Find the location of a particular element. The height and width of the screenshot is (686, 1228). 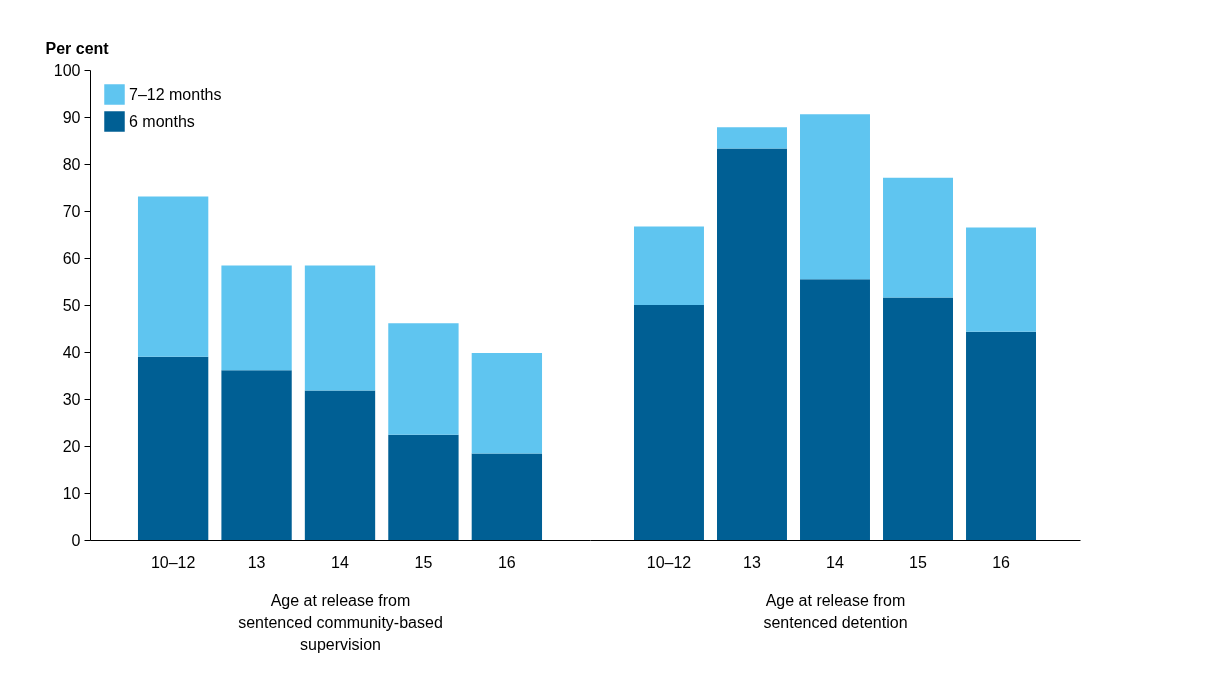

legend-label: 6 months is located at coordinates (162, 121).